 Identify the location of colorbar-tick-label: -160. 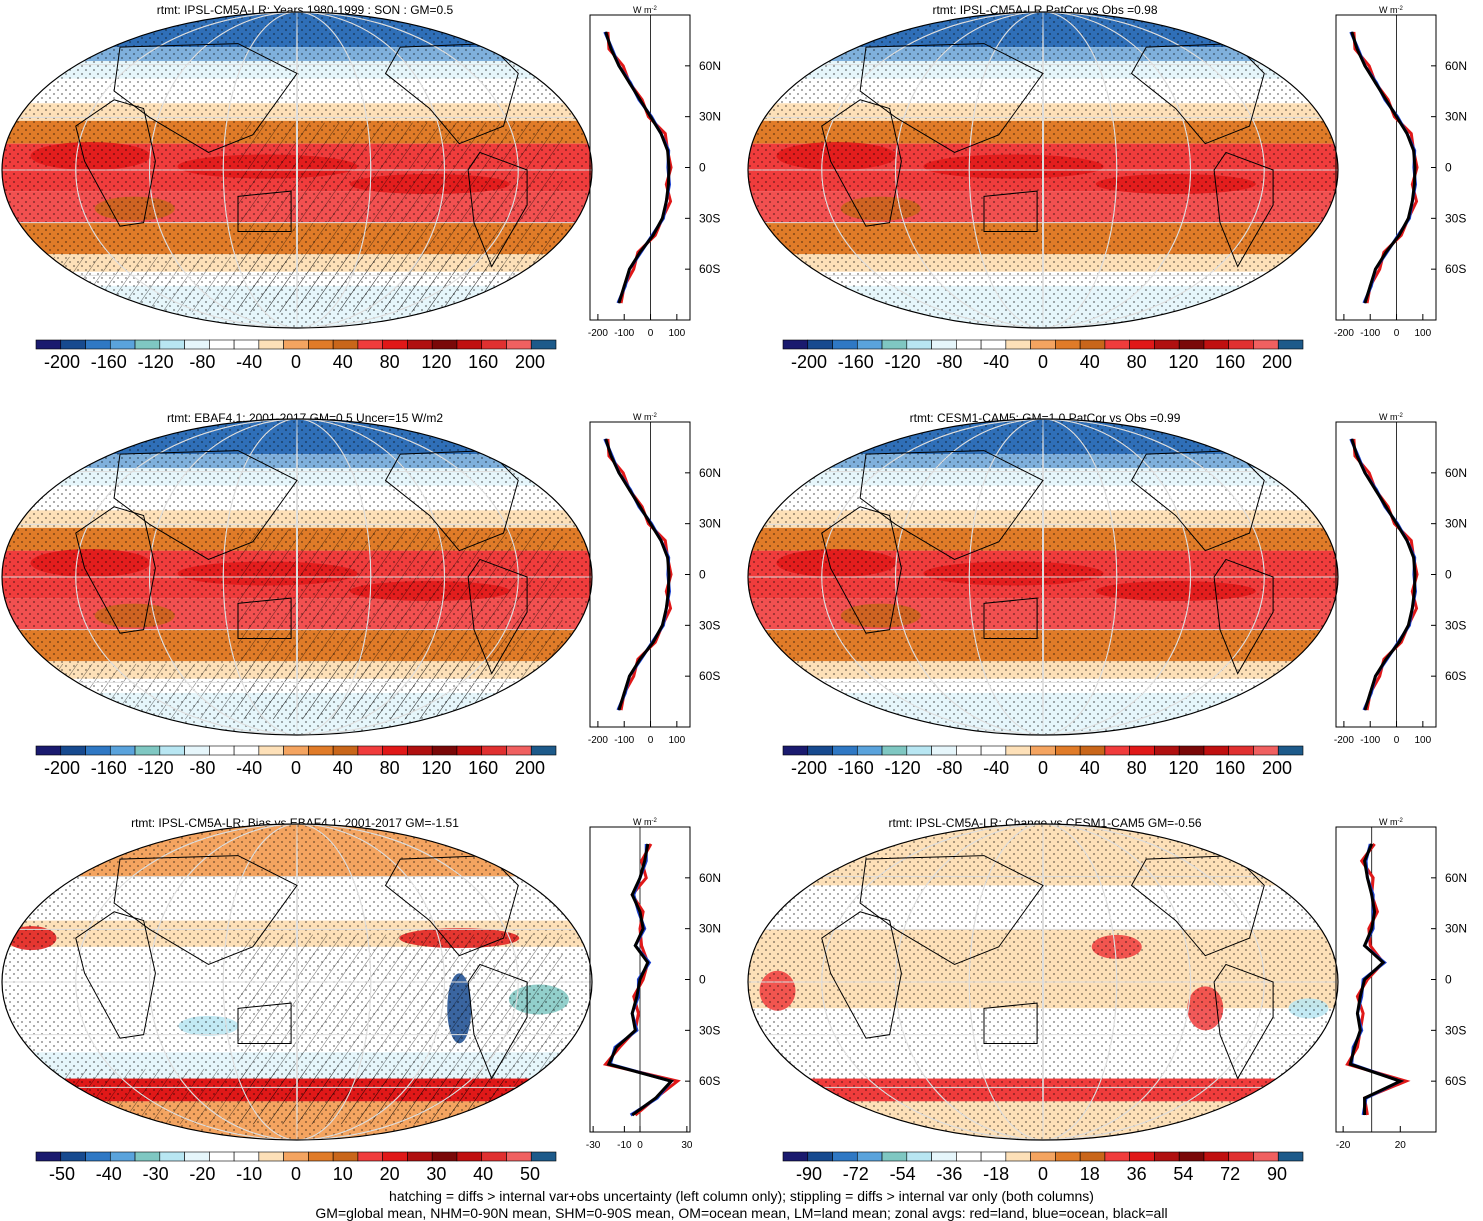
(108, 362).